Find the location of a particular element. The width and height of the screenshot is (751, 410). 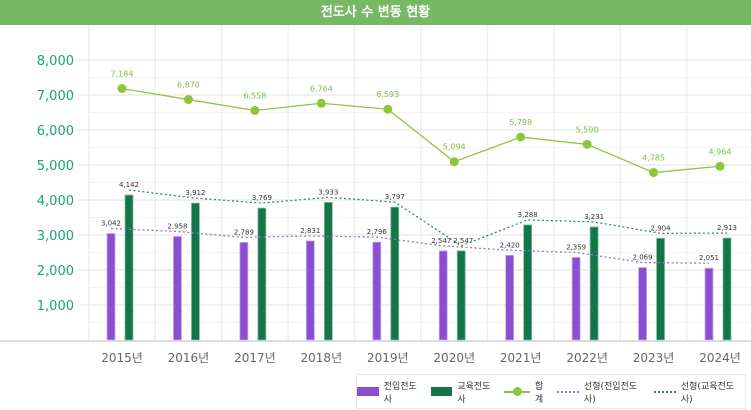

y-tick-label: 1,000 is located at coordinates (55, 306).